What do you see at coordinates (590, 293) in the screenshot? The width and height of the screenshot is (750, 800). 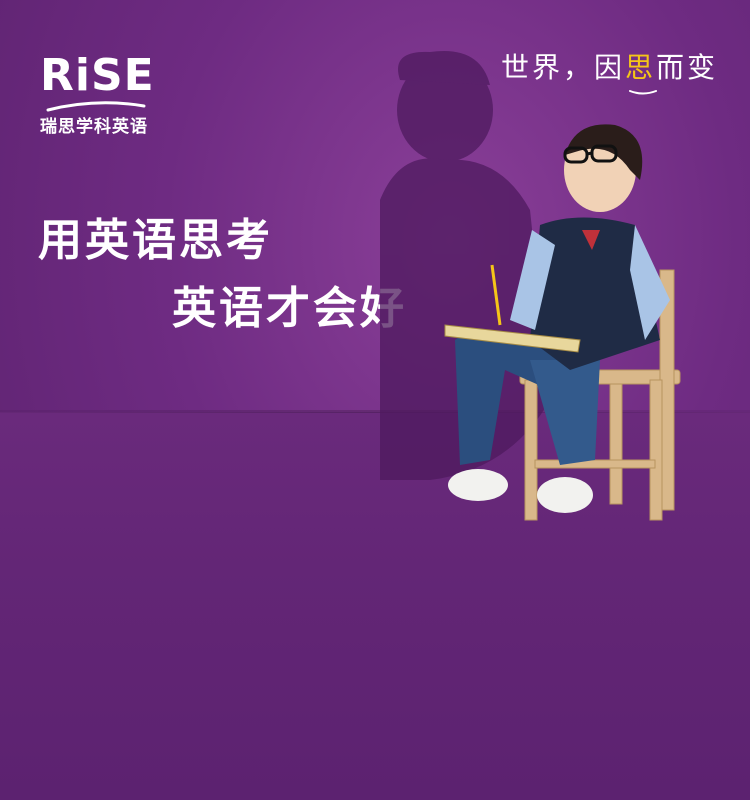 I see `boy-torso-icon` at bounding box center [590, 293].